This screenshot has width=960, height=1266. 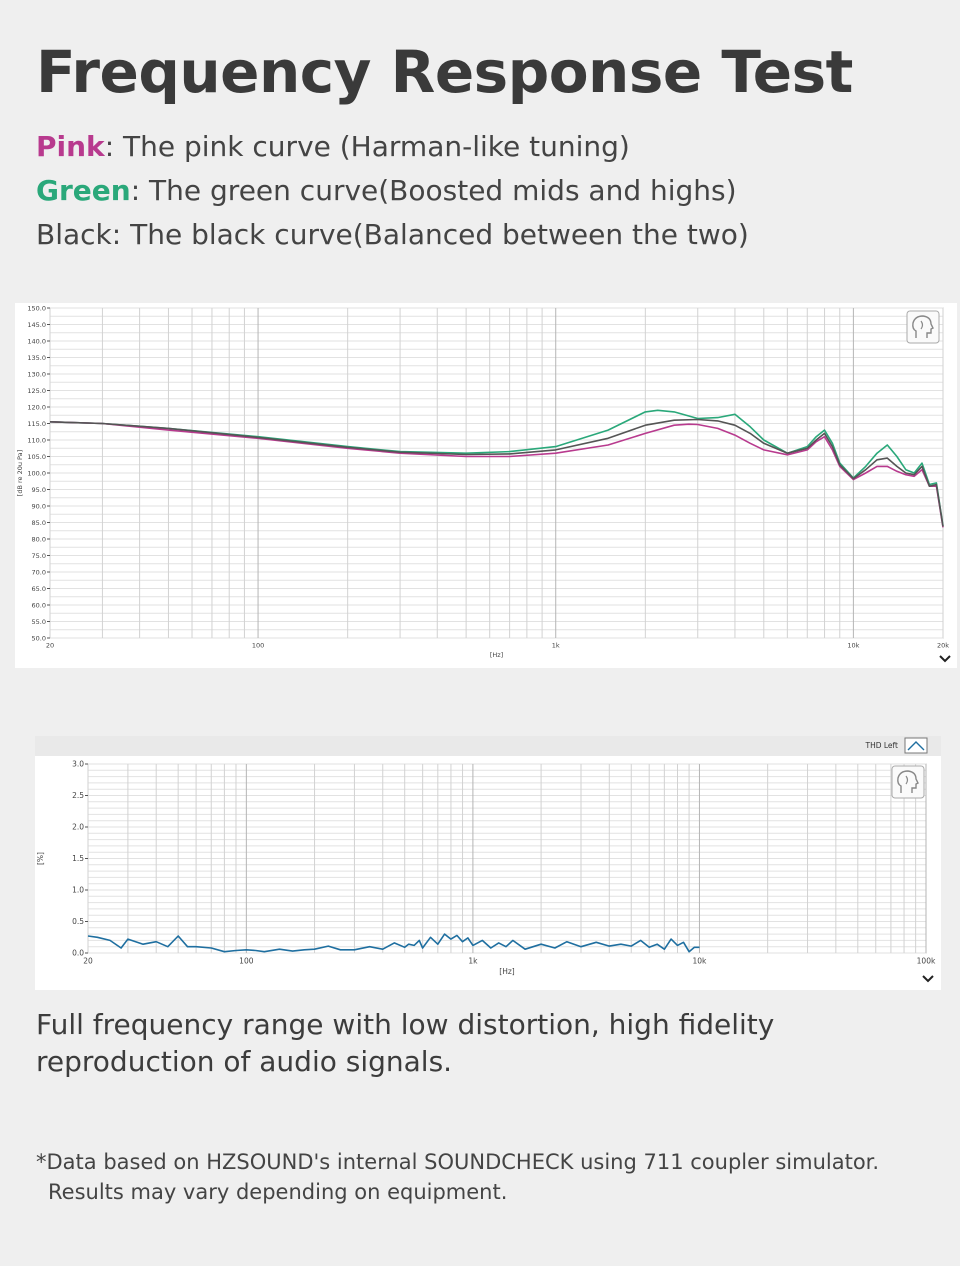 What do you see at coordinates (74, 234) in the screenshot?
I see `legend-black-key: Black` at bounding box center [74, 234].